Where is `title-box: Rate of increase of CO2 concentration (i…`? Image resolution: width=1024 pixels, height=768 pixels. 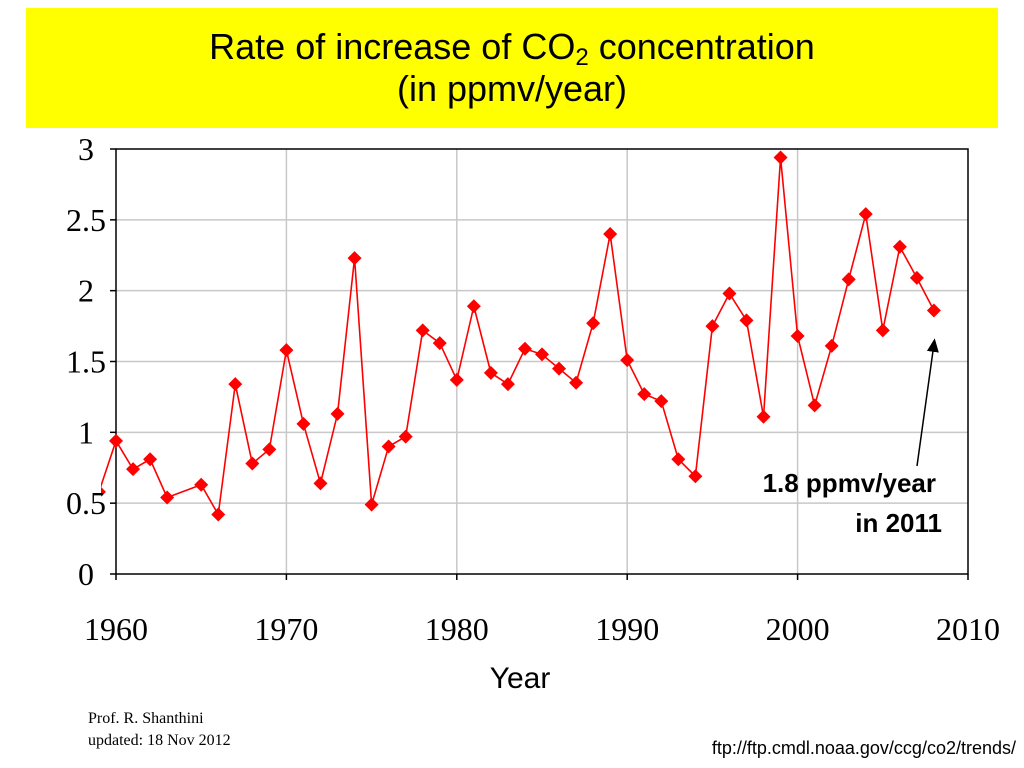 title-box: Rate of increase of CO2 concentration (i… is located at coordinates (512, 68).